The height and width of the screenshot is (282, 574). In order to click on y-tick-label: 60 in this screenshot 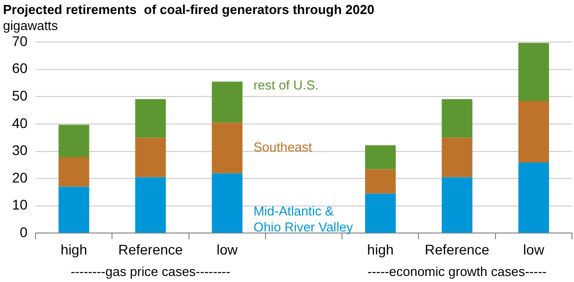, I will do `click(20, 68)`.